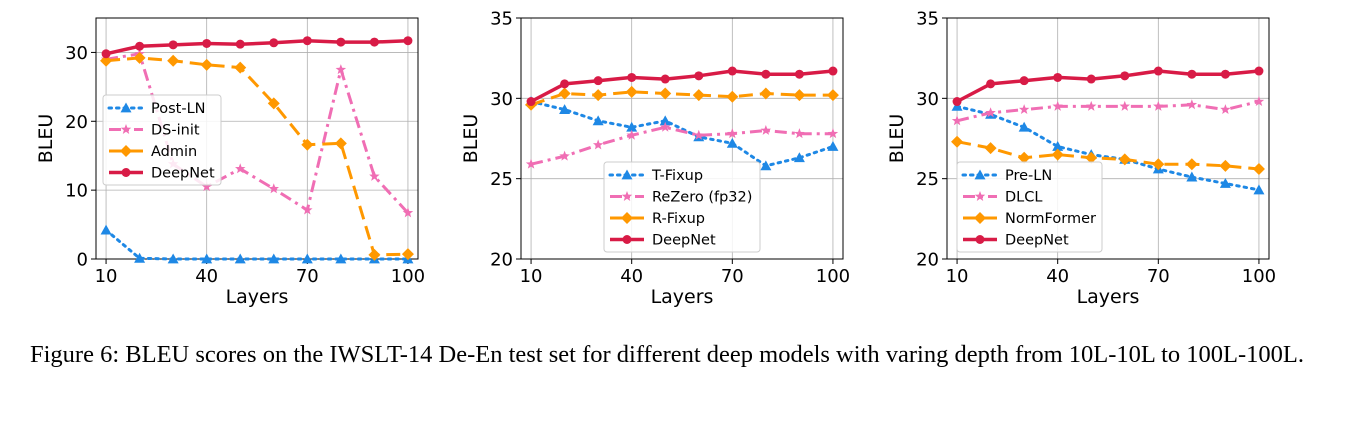 The height and width of the screenshot is (423, 1350). Describe the element at coordinates (174, 152) in the screenshot. I see `legend-label: Admin` at that location.